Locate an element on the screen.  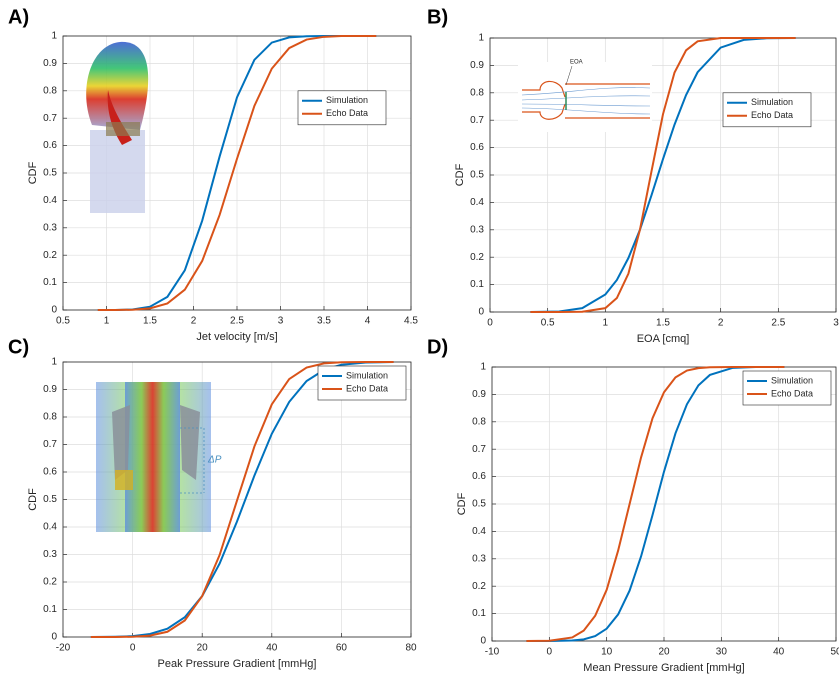
x-tick-label: -10 is located at coordinates (492, 652).